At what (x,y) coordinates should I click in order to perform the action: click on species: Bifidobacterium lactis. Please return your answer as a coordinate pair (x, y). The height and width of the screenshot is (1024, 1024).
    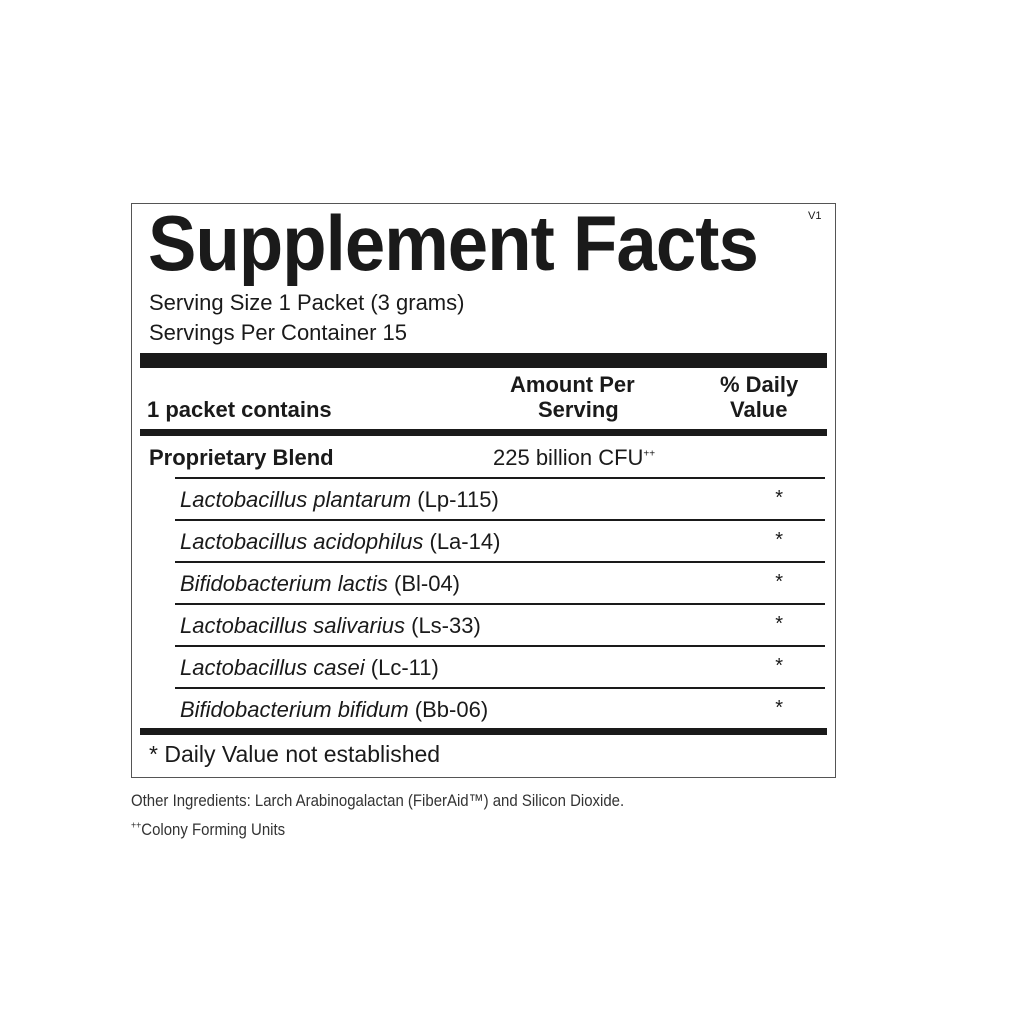
    Looking at the image, I should click on (284, 583).